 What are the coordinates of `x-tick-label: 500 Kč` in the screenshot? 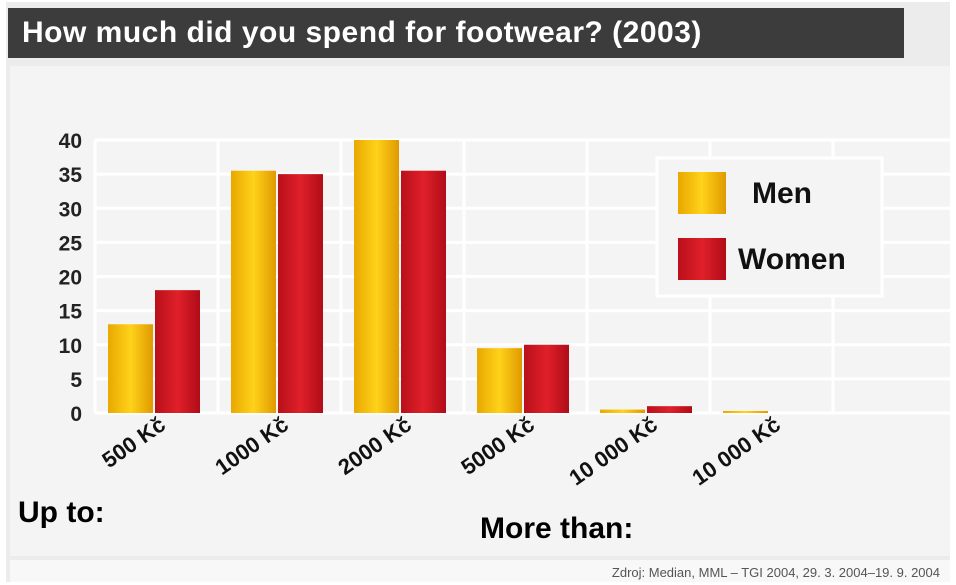 It's located at (133, 442).